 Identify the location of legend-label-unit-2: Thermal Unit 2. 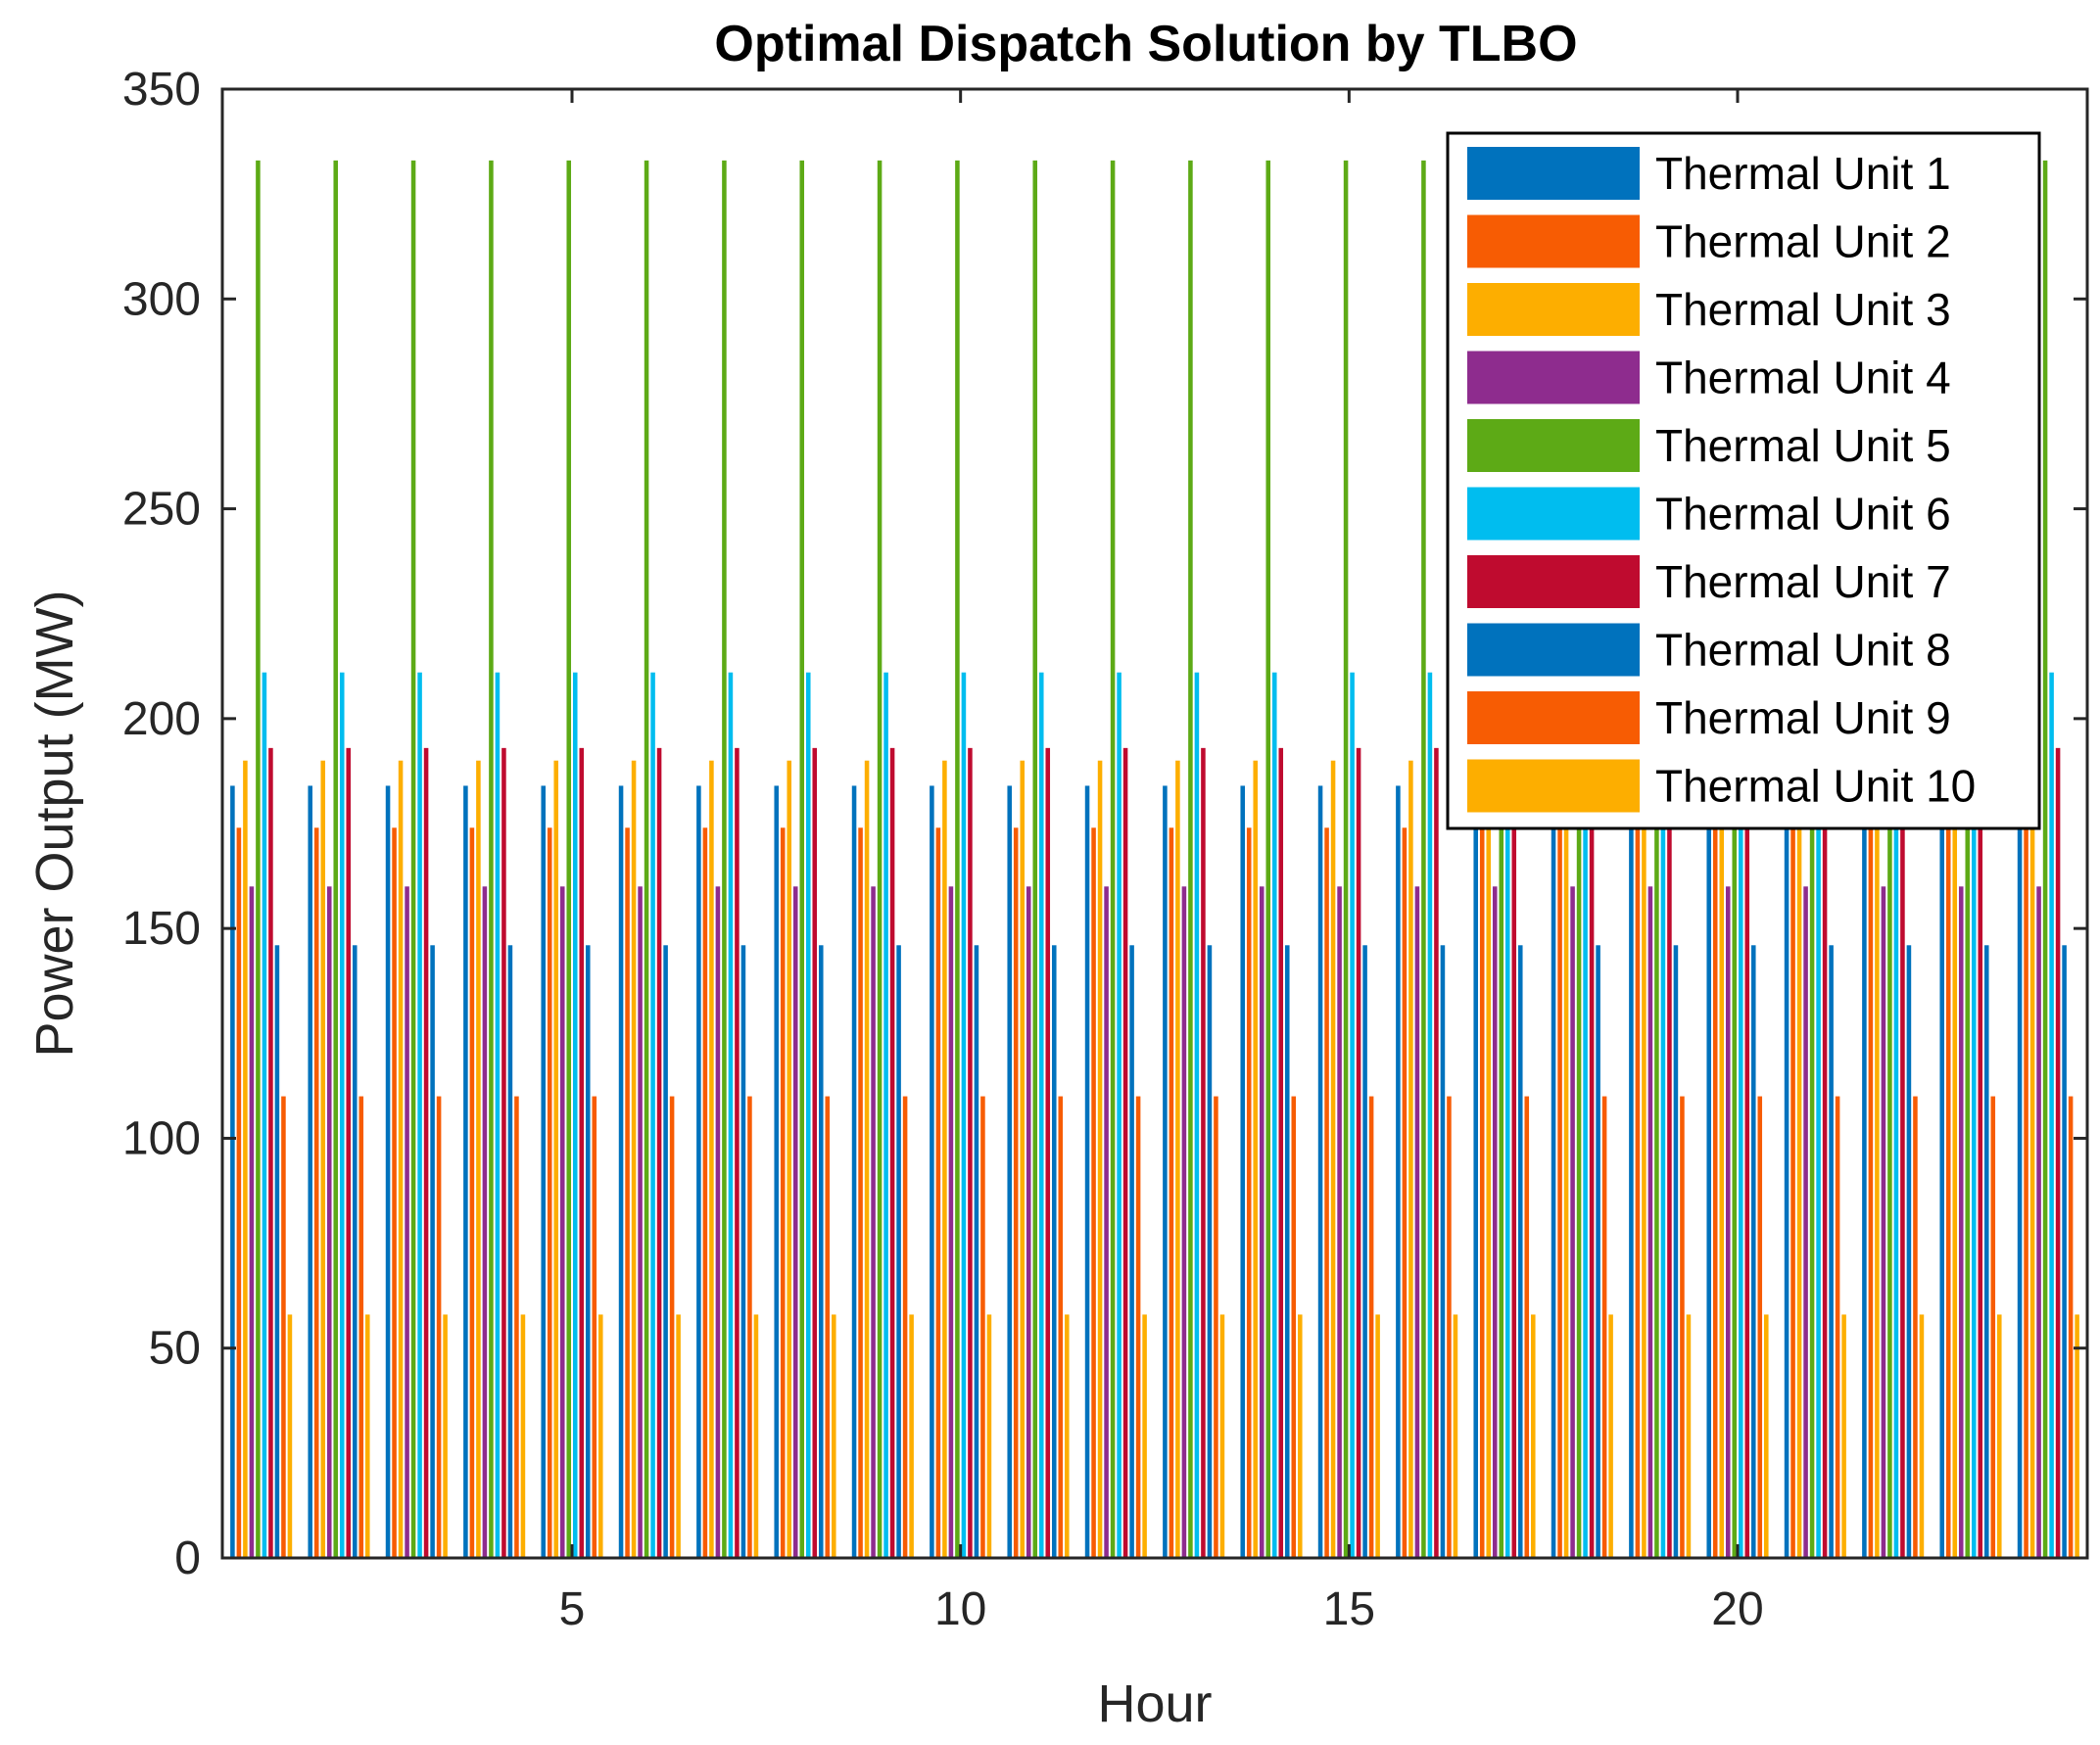
(1803, 241).